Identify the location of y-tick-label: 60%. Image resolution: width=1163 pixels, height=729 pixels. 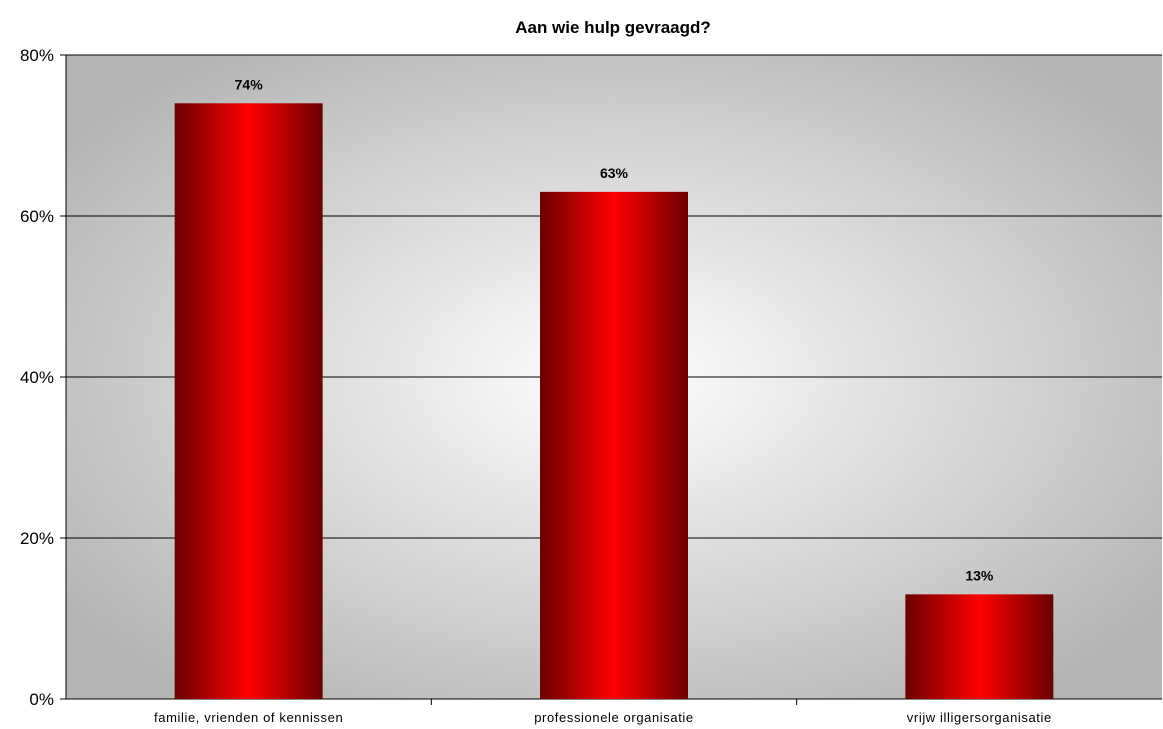
(37, 216).